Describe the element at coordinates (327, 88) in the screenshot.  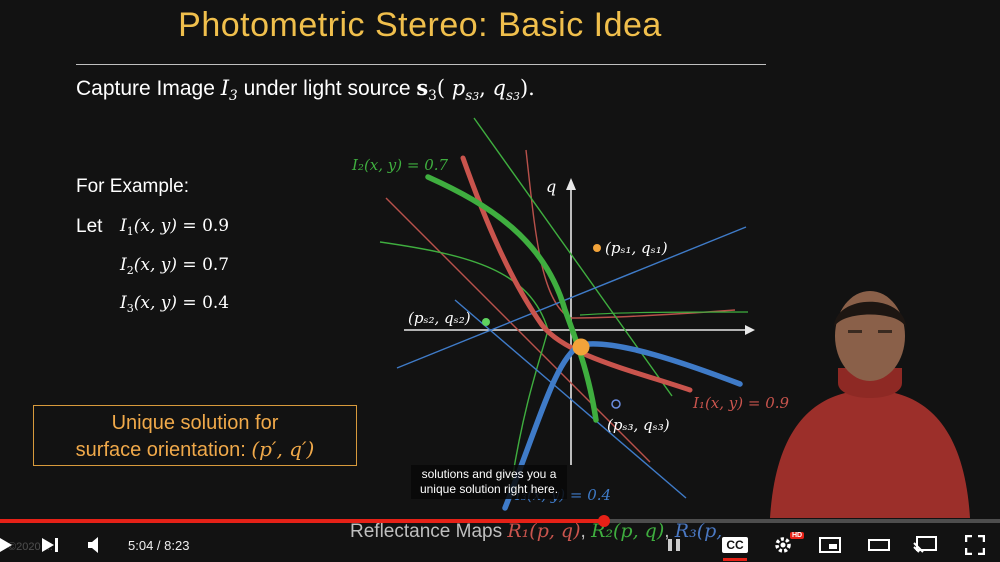
I see `caption-middle: under light source` at that location.